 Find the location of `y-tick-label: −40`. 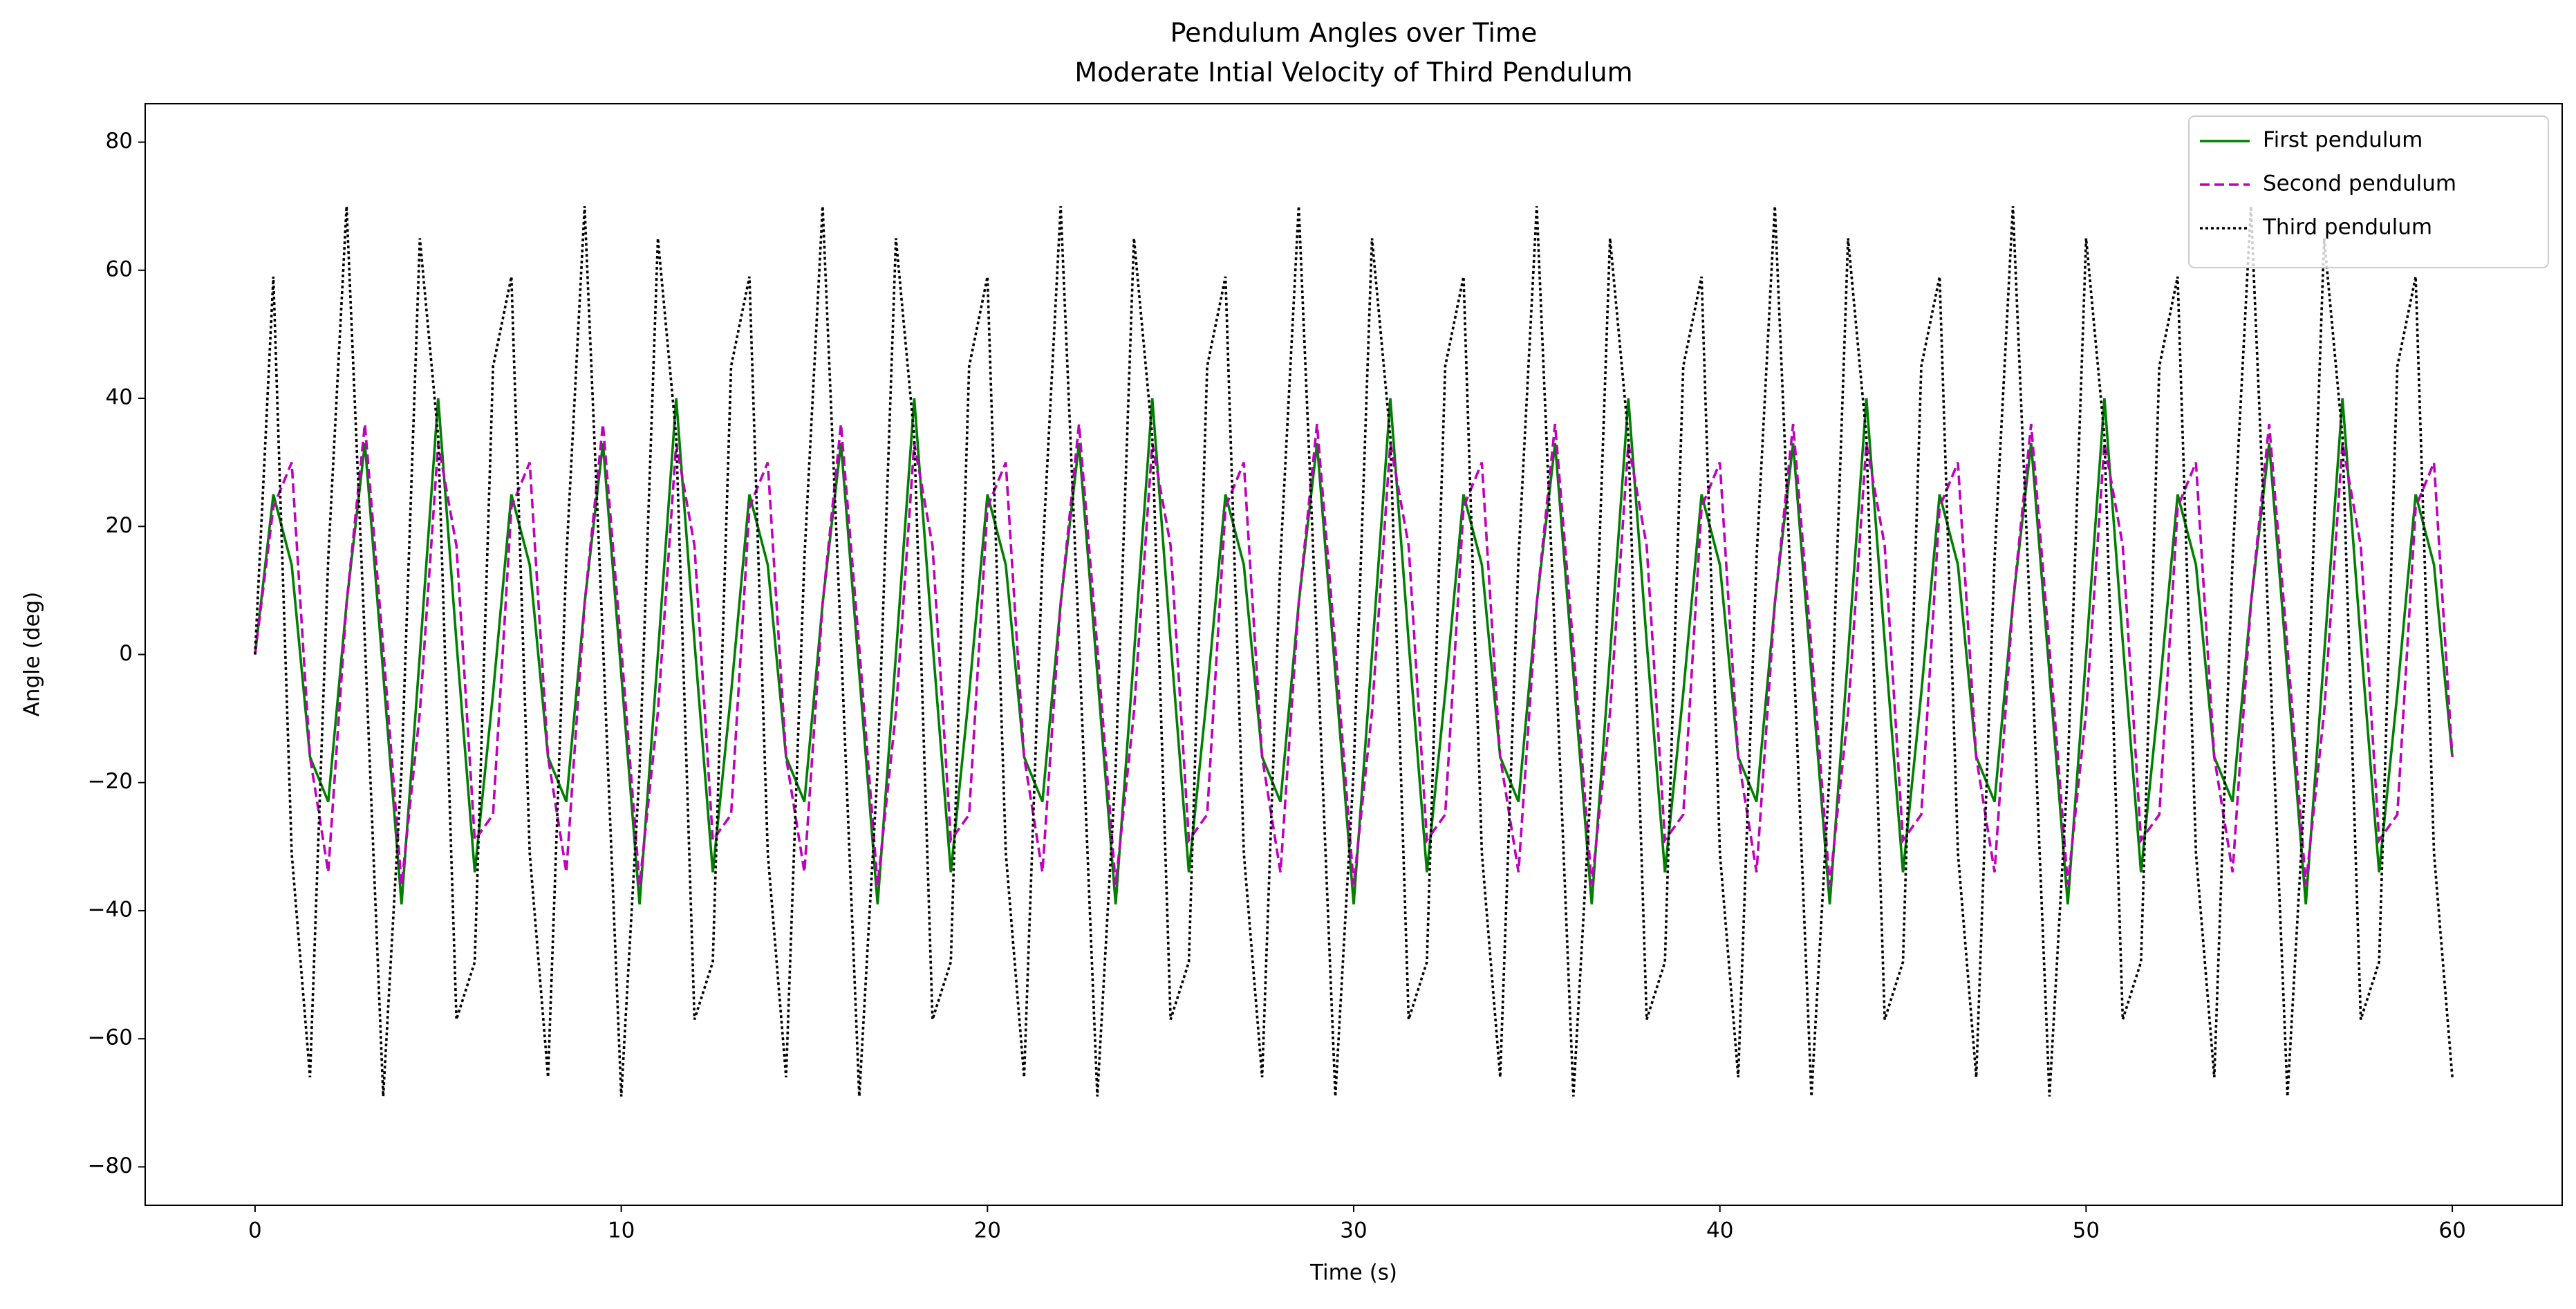

y-tick-label: −40 is located at coordinates (110, 909).